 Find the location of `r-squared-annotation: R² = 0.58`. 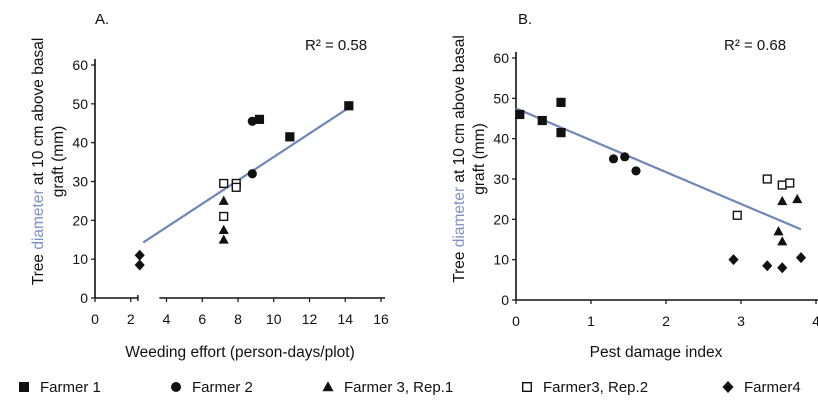

r-squared-annotation: R² = 0.58 is located at coordinates (336, 45).